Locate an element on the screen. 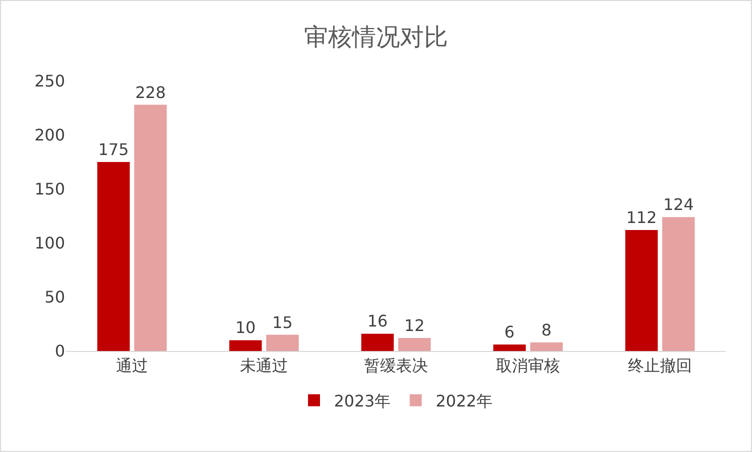  x-tick-label: 通过 is located at coordinates (132, 366).